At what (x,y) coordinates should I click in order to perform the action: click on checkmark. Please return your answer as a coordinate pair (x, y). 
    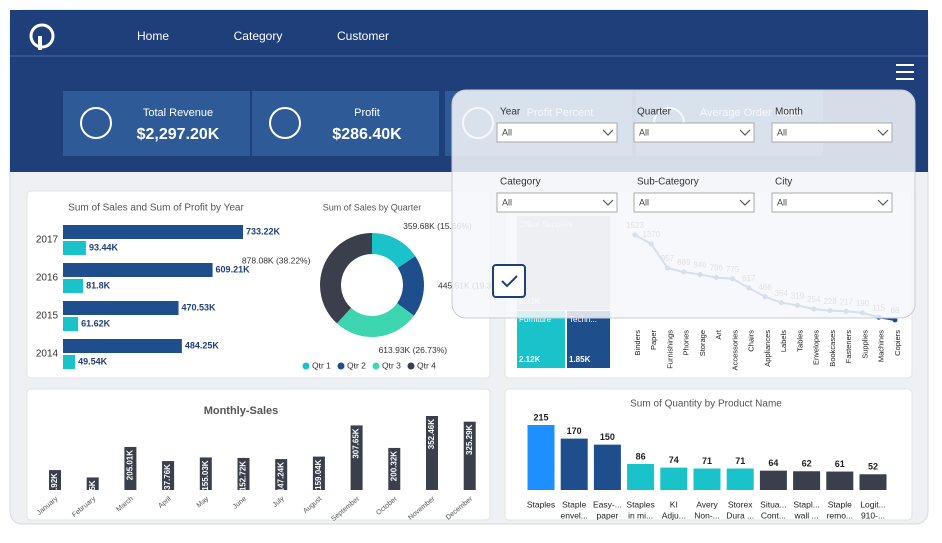
    Looking at the image, I should click on (509, 281).